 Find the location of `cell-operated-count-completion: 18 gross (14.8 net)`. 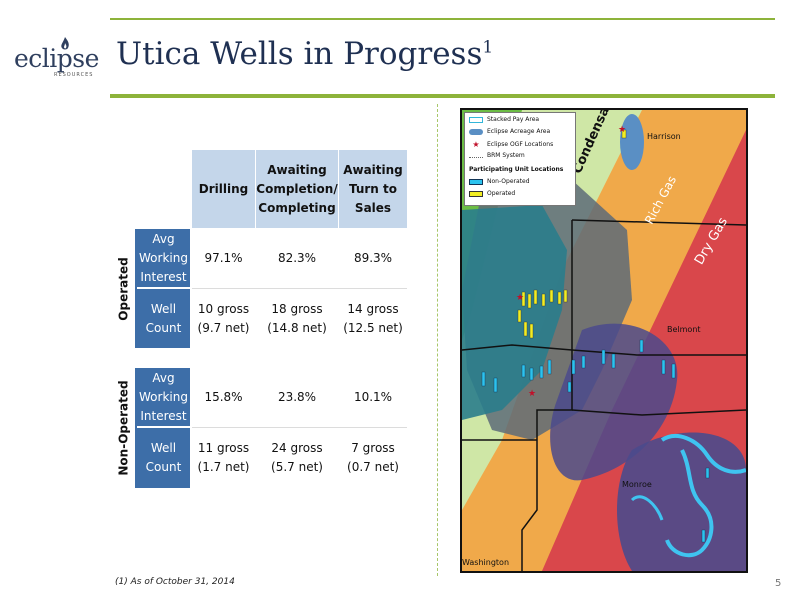

cell-operated-count-completion: 18 gross (14.8 net) is located at coordinates (297, 318).